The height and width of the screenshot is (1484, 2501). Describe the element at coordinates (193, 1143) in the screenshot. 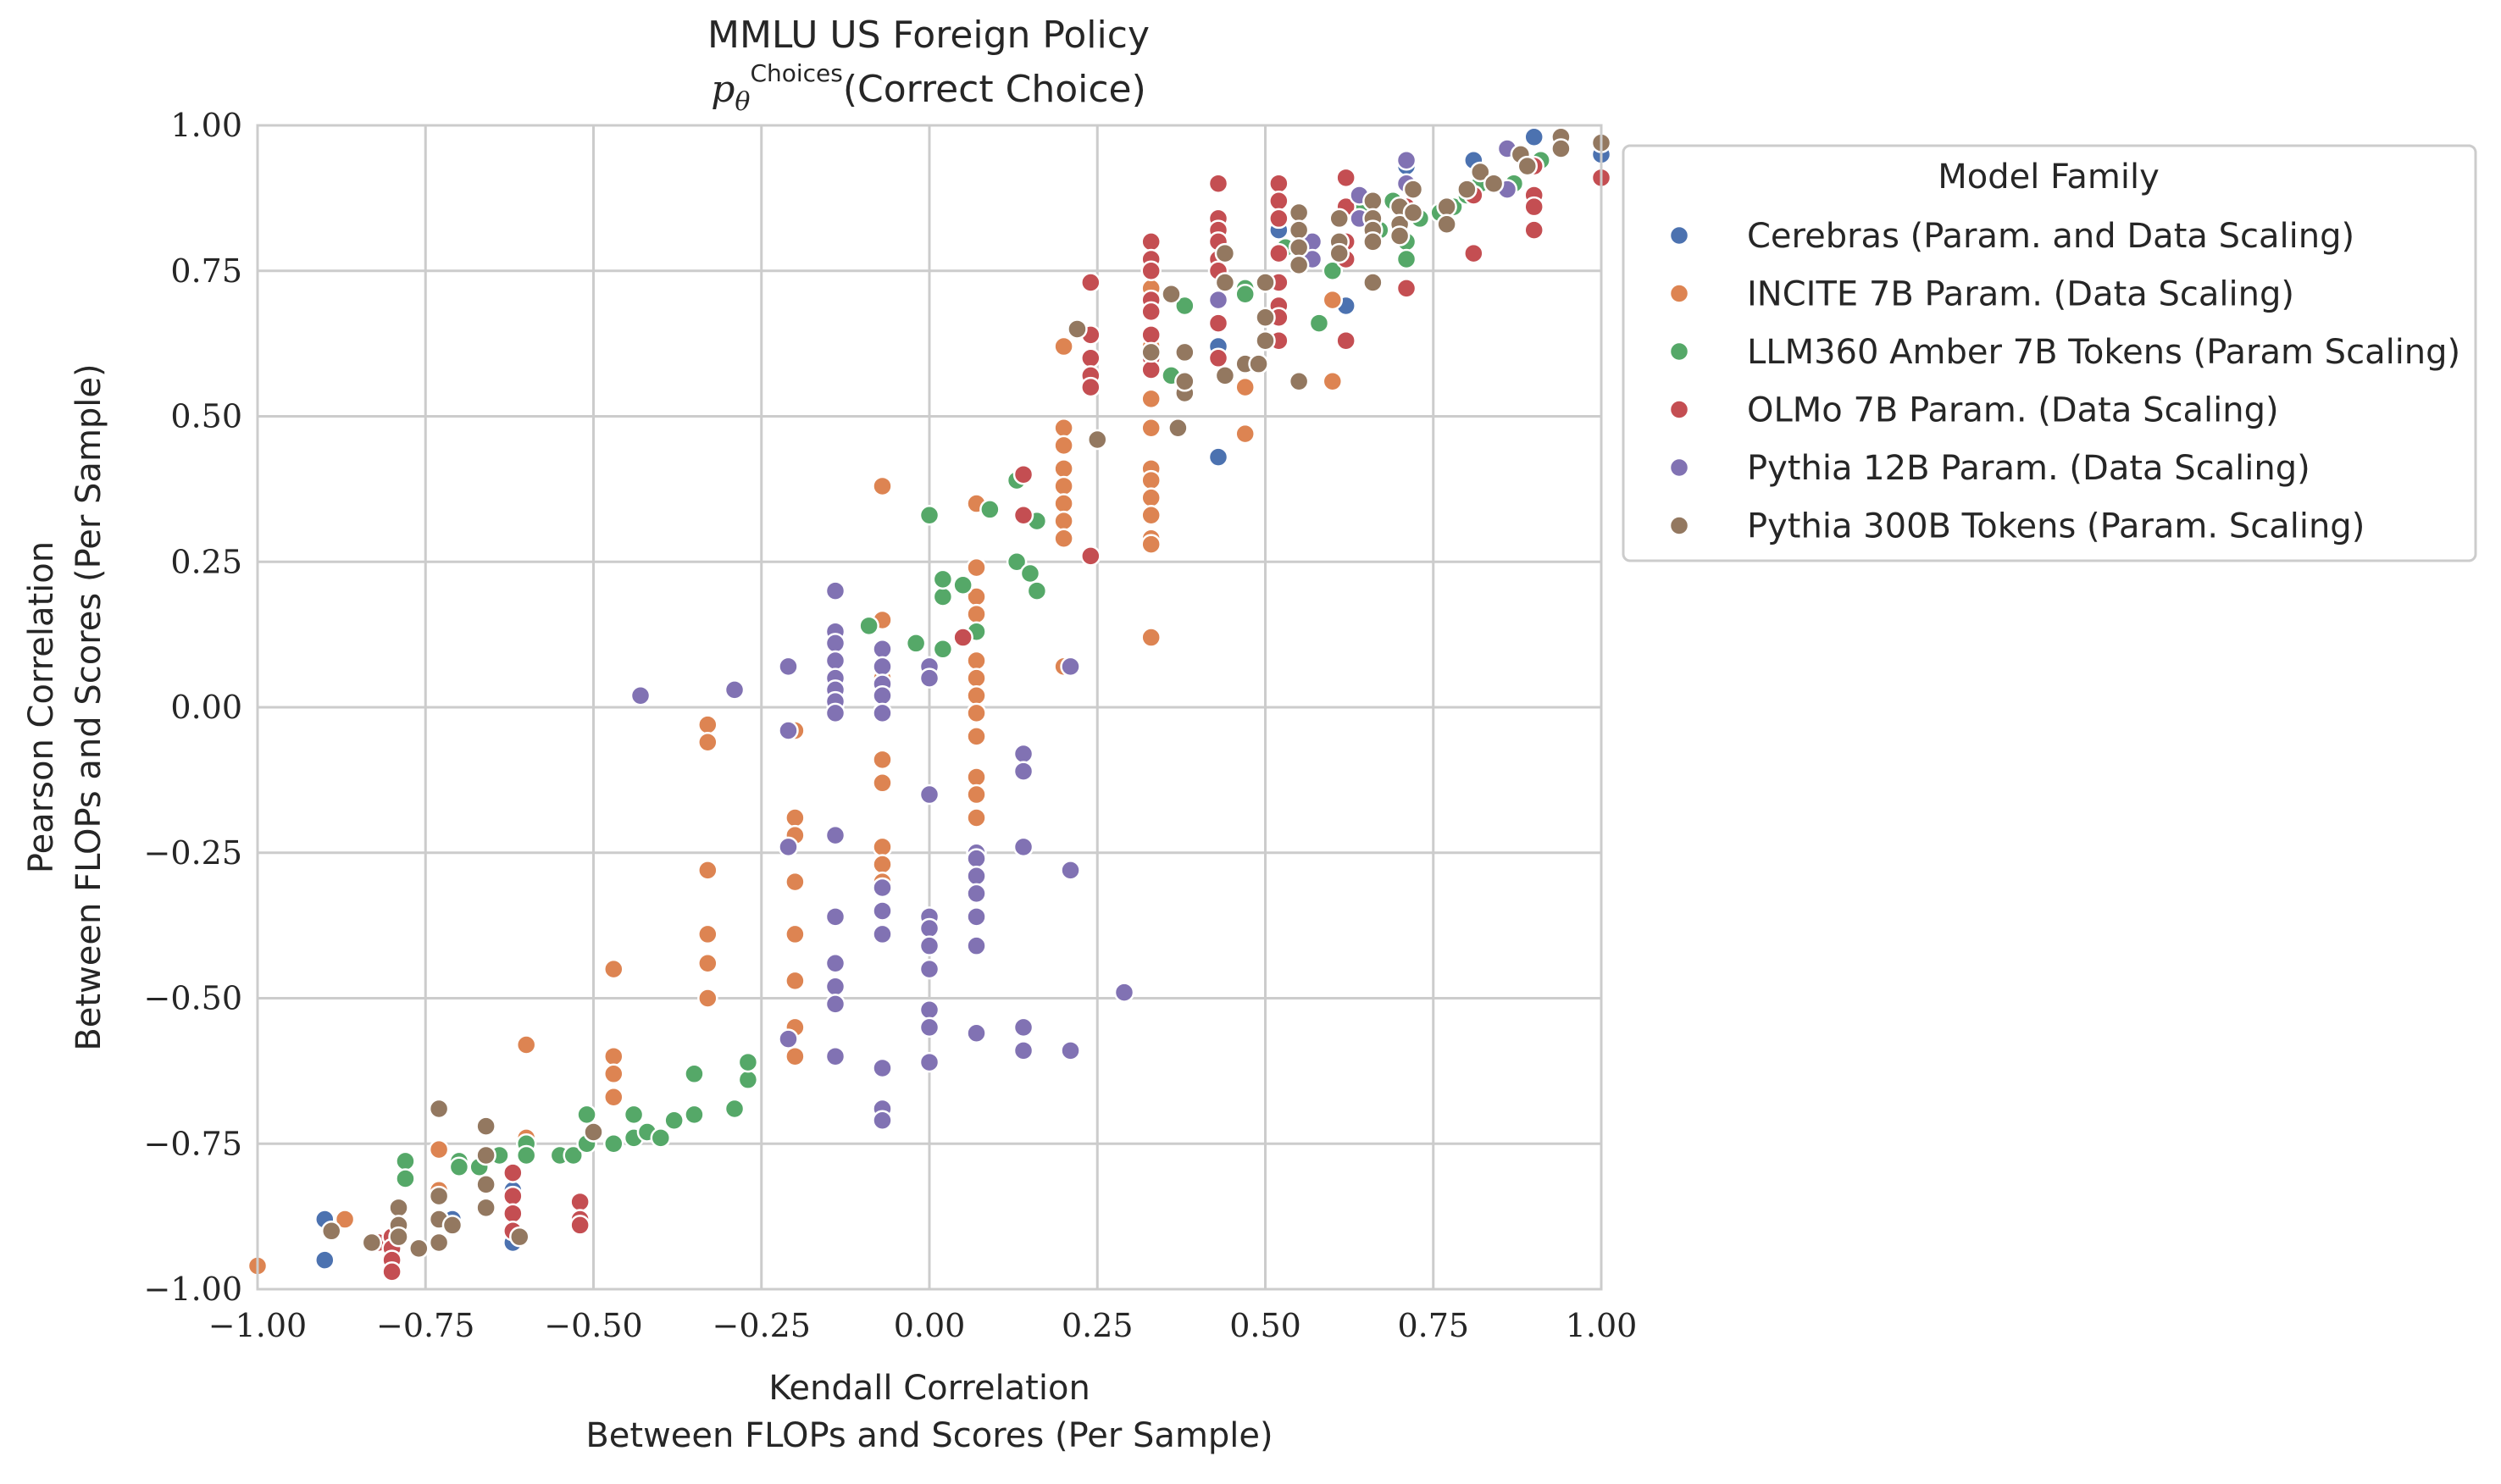

I see `y-tick-label: −0.75` at that location.